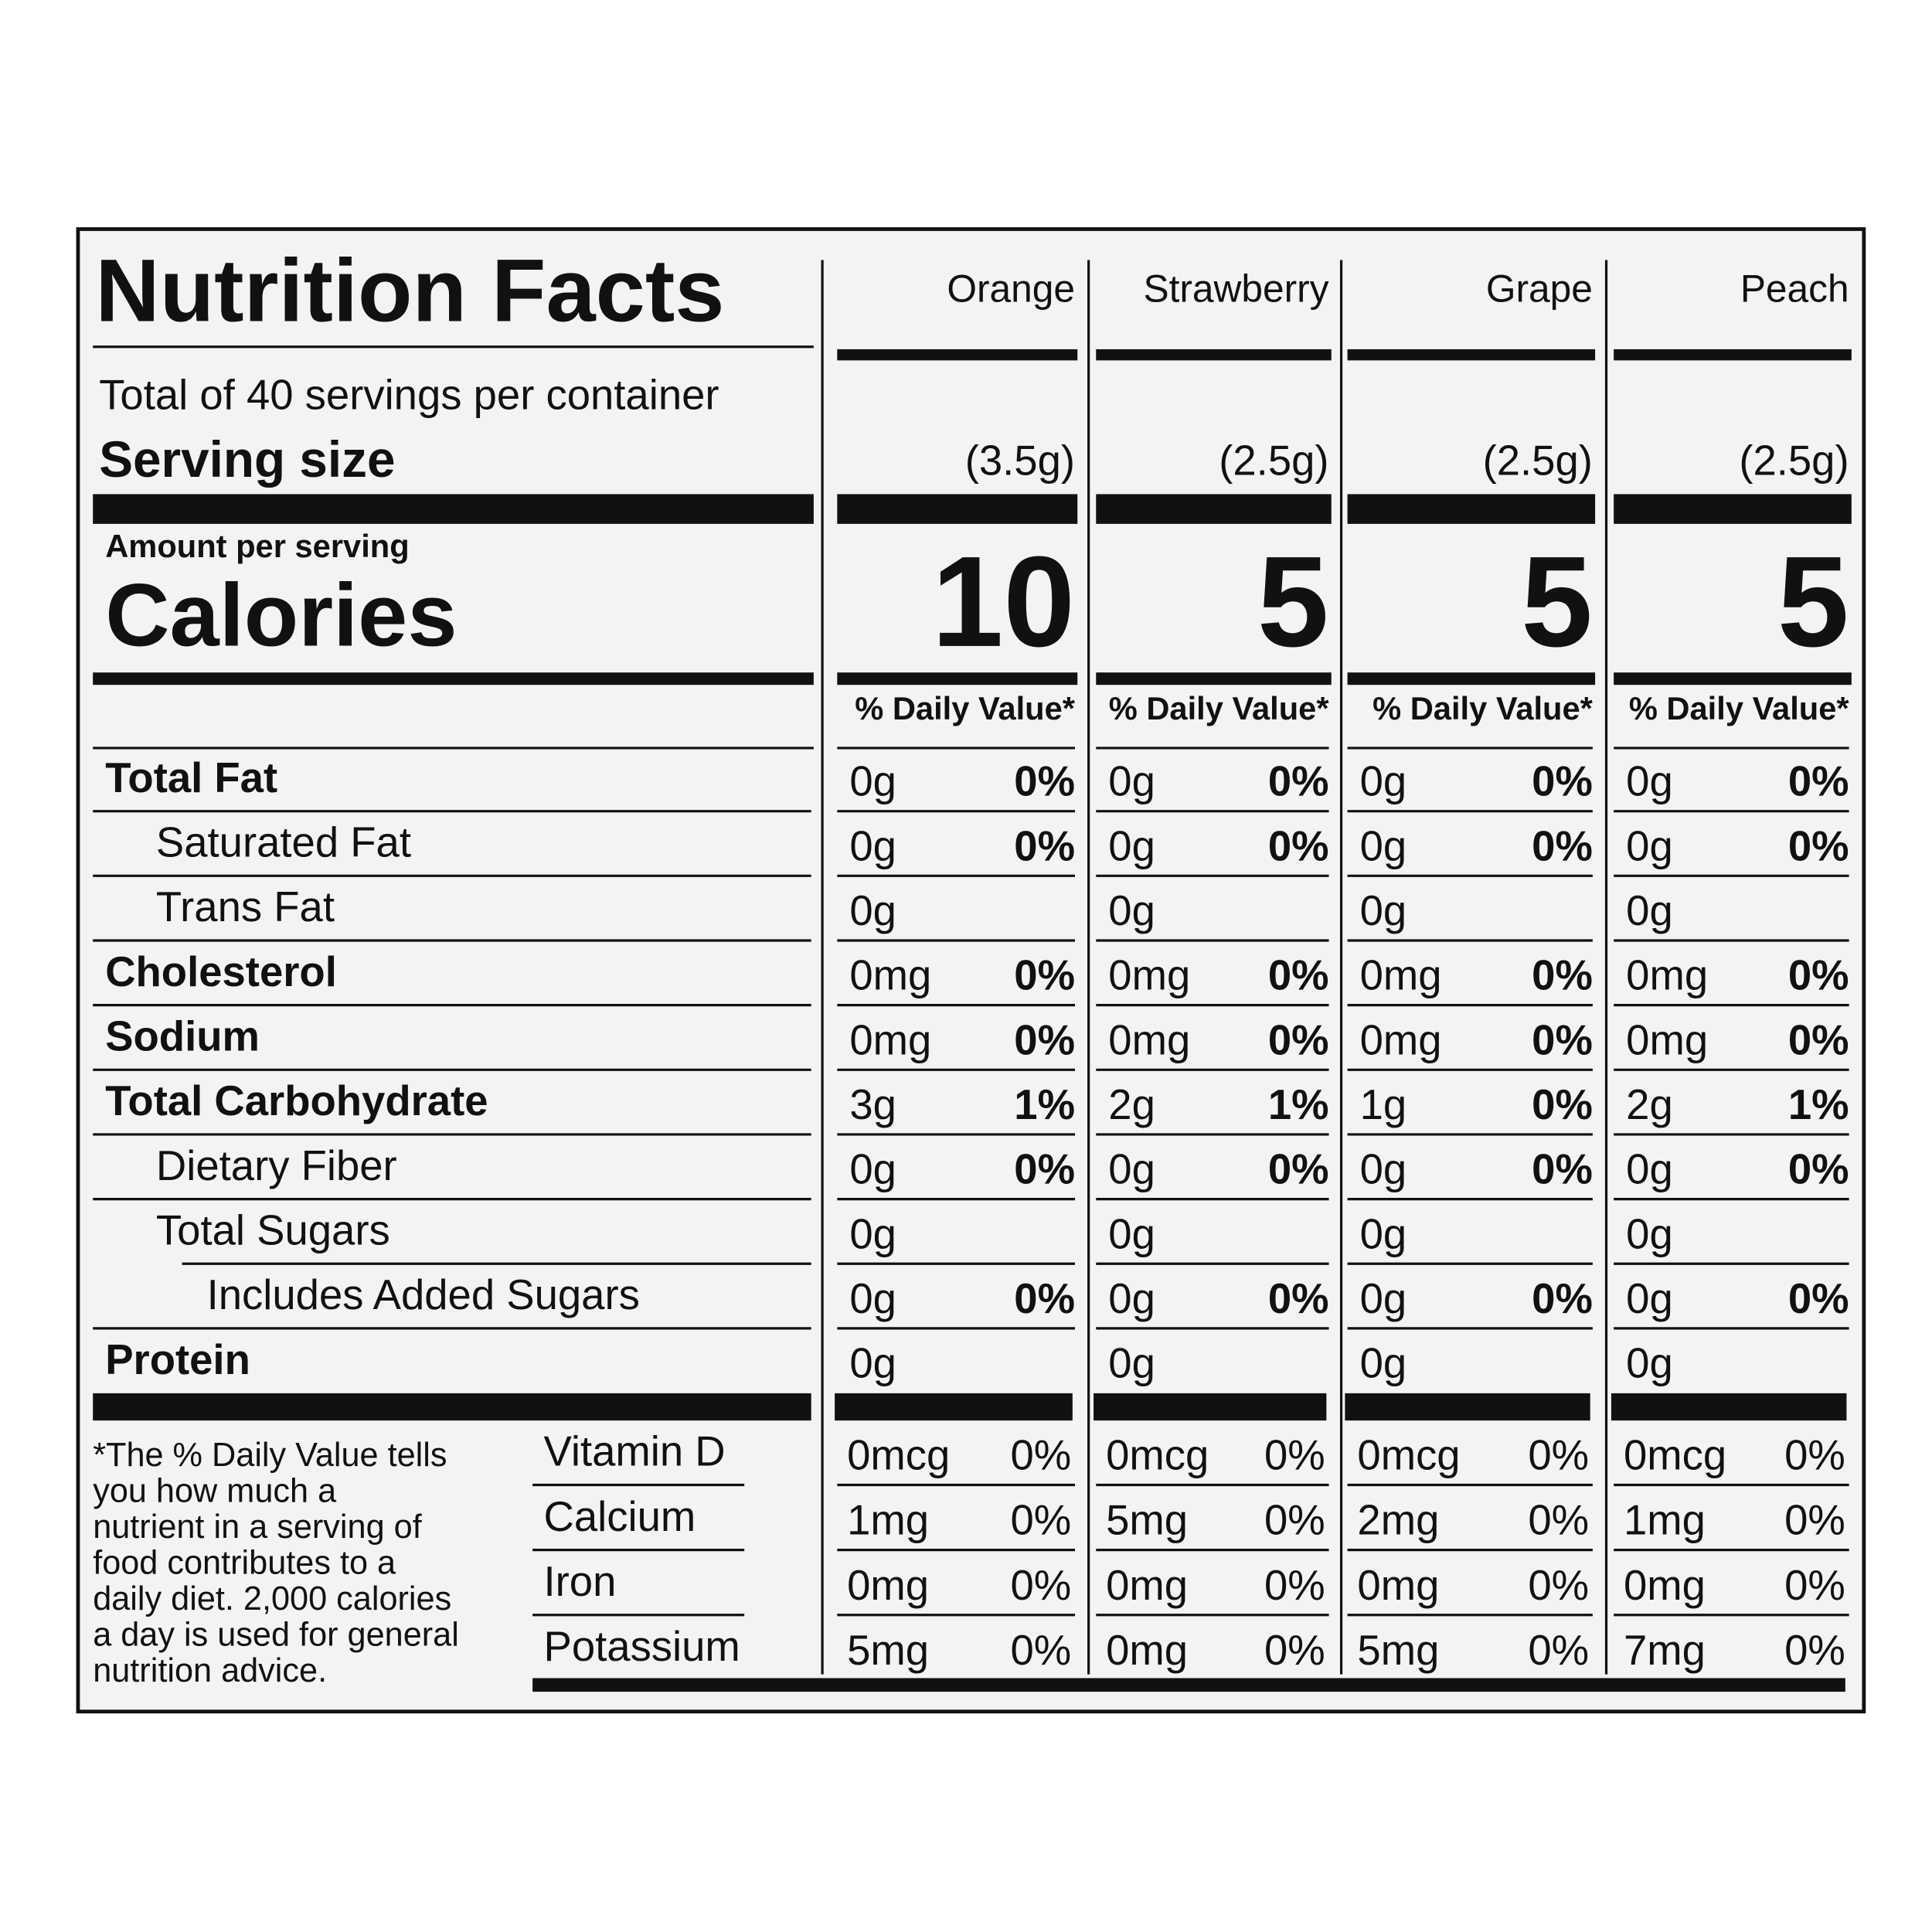 The height and width of the screenshot is (1932, 1932). Describe the element at coordinates (1004, 602) in the screenshot. I see `calories: 10` at that location.